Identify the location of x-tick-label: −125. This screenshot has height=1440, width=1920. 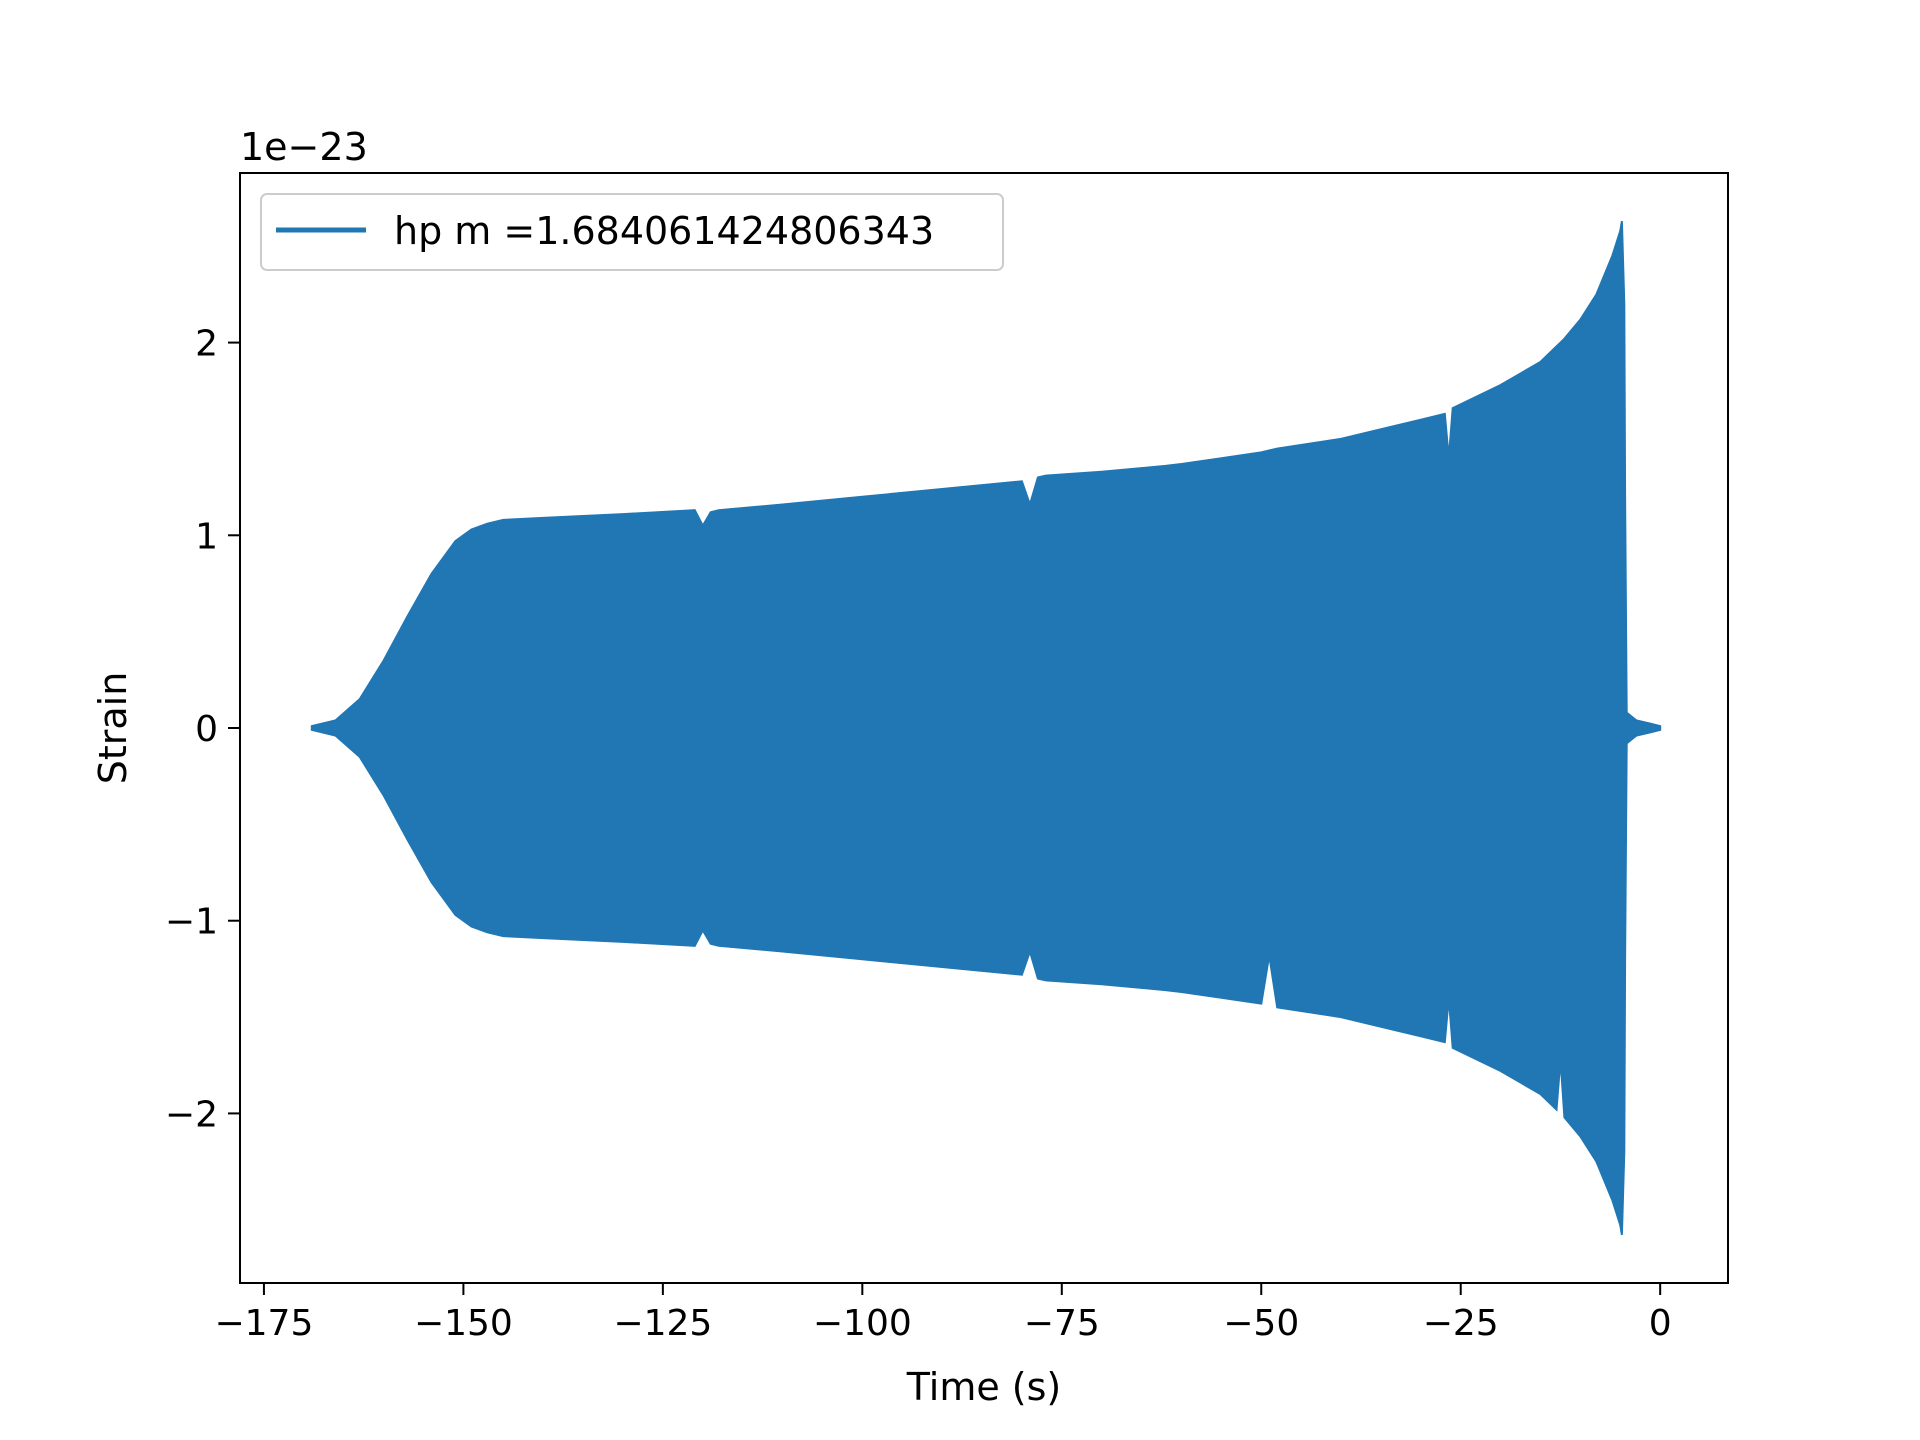
(662, 1323).